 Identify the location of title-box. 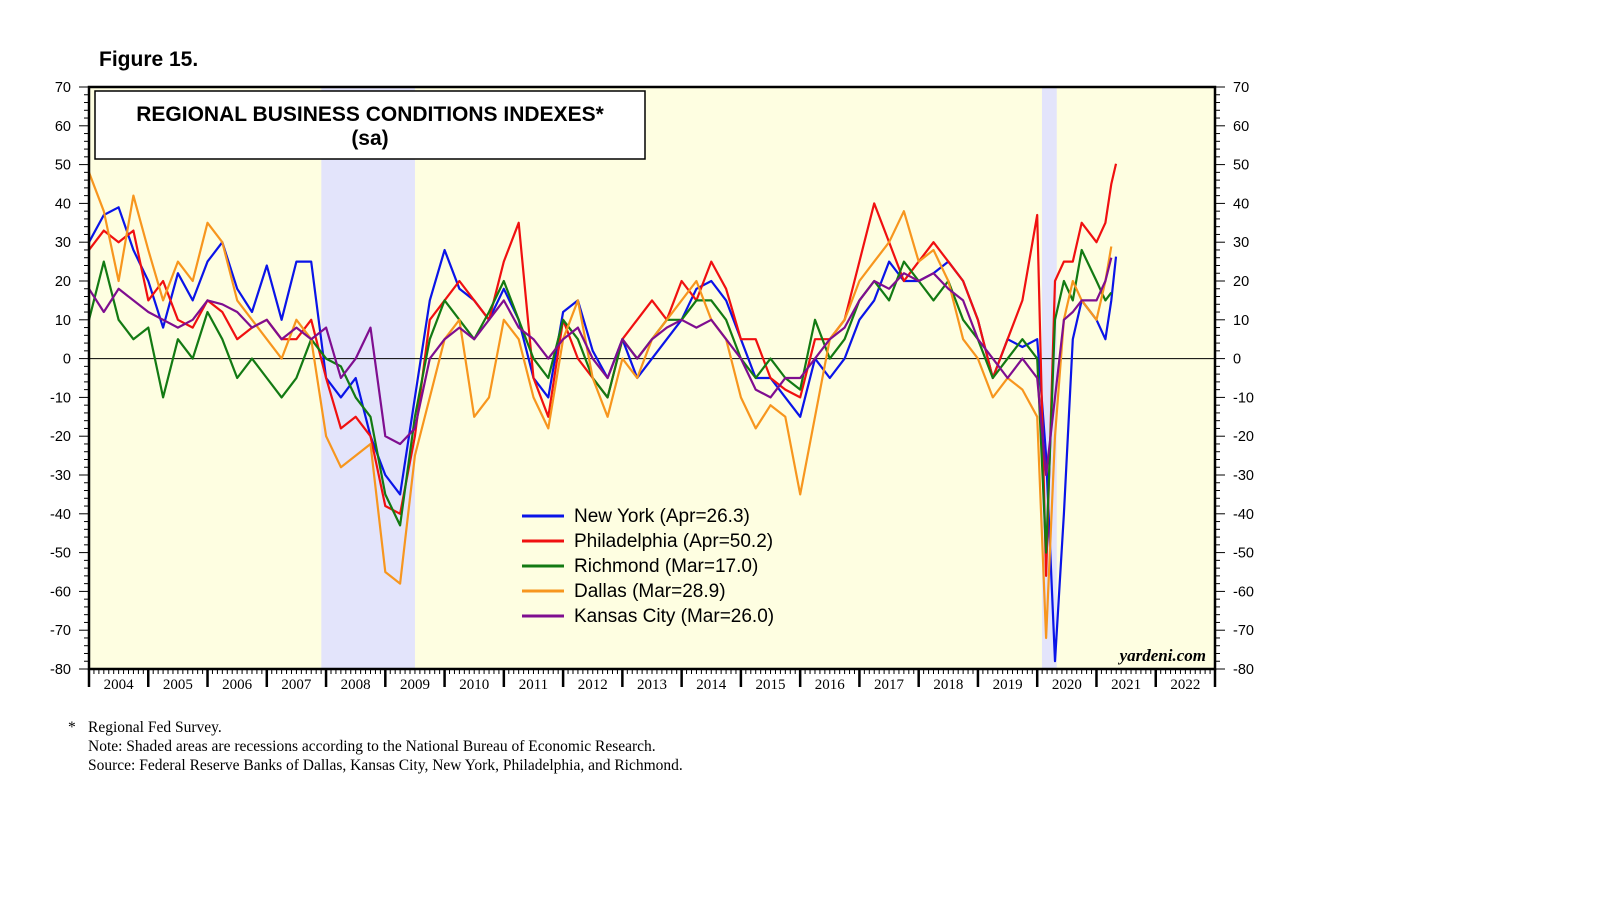
(370, 125).